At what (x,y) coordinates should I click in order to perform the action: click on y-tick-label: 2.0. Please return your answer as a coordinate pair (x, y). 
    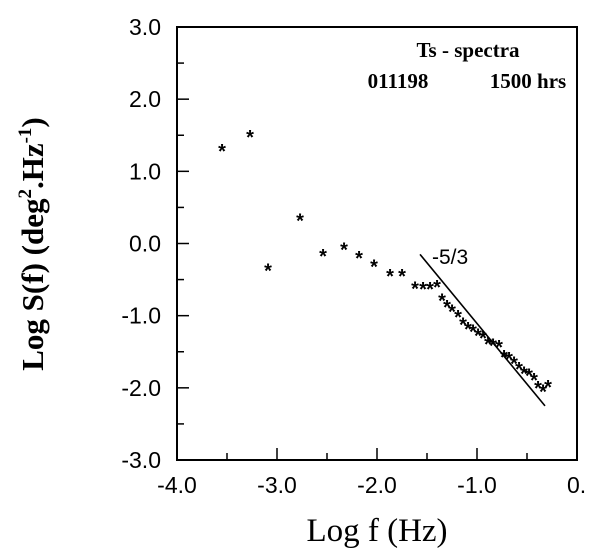
    Looking at the image, I should click on (145, 99).